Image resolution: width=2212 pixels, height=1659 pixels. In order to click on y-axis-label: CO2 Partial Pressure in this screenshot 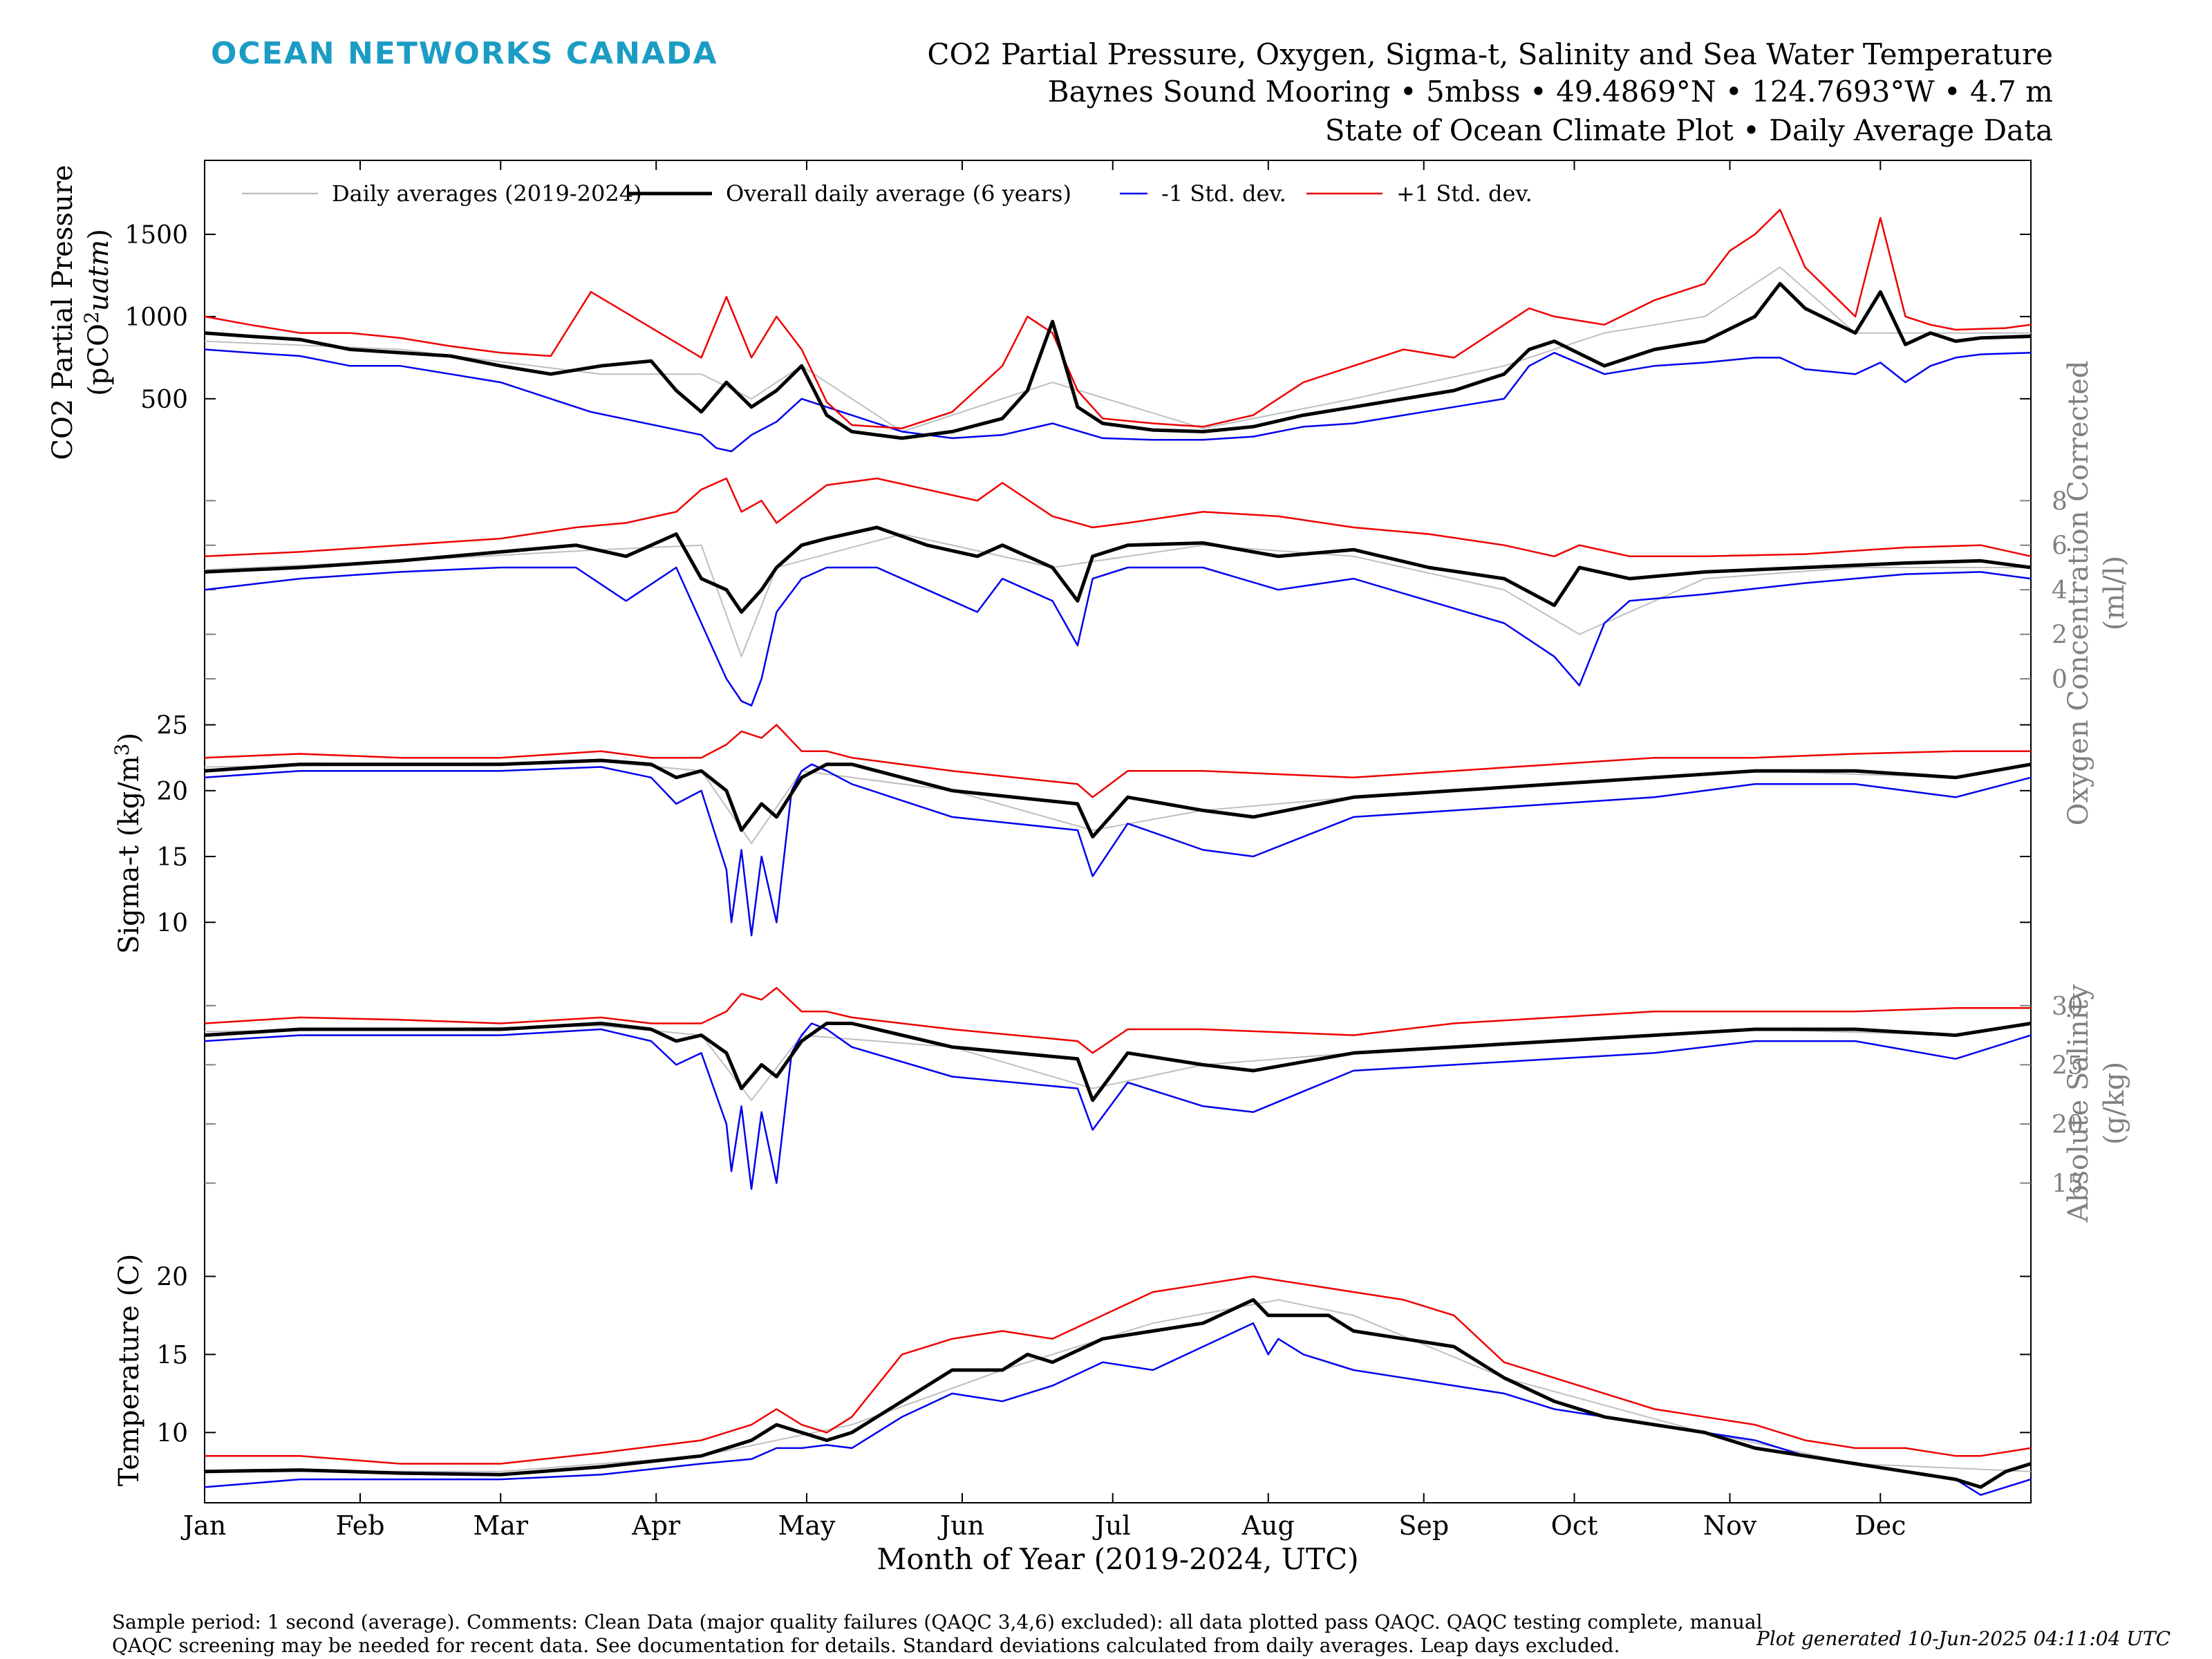, I will do `click(63, 313)`.